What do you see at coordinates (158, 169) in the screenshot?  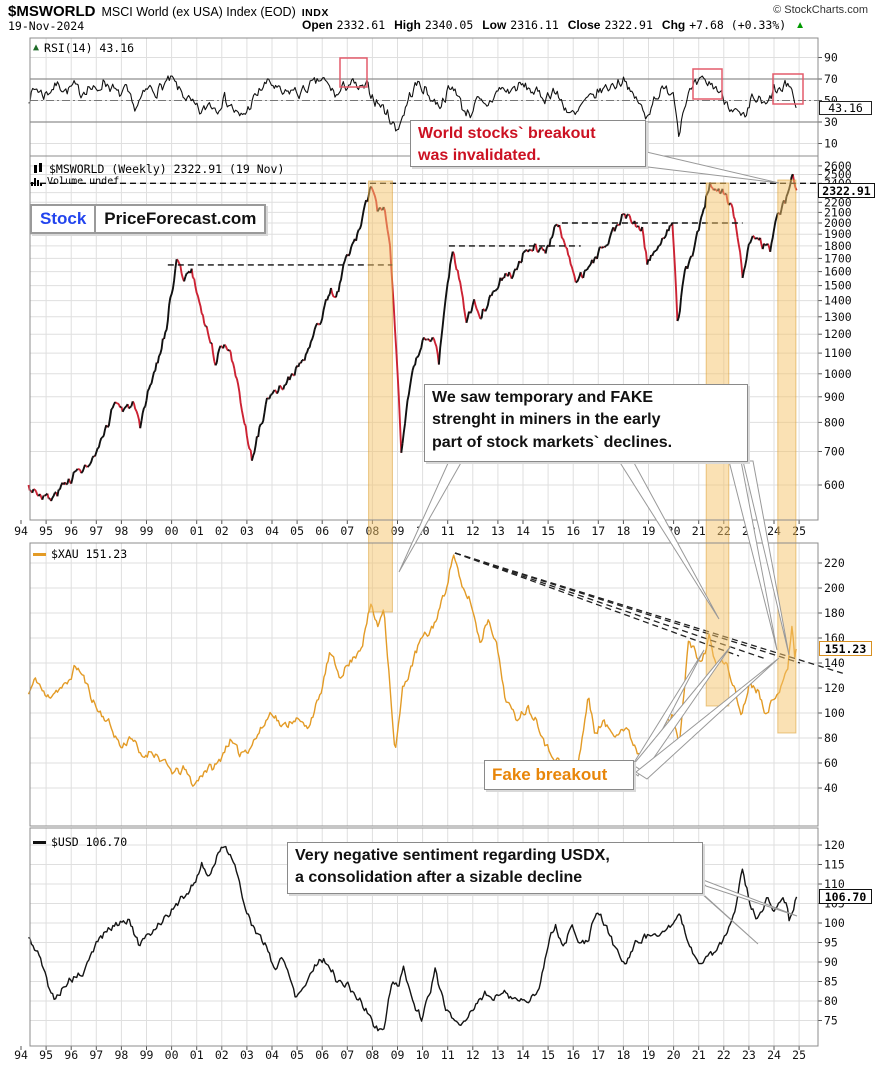 I see `msworld-legend: $MSWORLD (Weekly) 2322.91 (19 Nov)` at bounding box center [158, 169].